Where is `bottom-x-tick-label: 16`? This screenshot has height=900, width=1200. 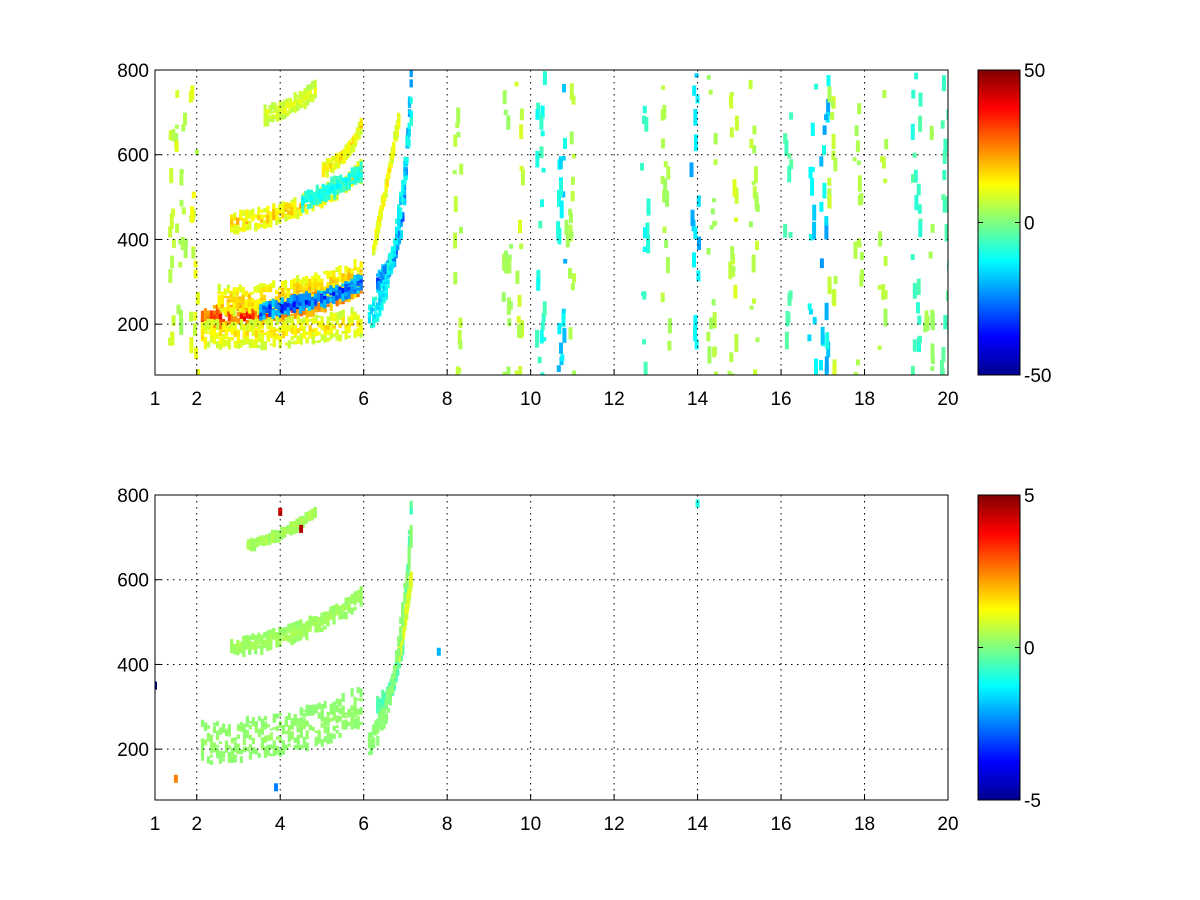
bottom-x-tick-label: 16 is located at coordinates (780, 824).